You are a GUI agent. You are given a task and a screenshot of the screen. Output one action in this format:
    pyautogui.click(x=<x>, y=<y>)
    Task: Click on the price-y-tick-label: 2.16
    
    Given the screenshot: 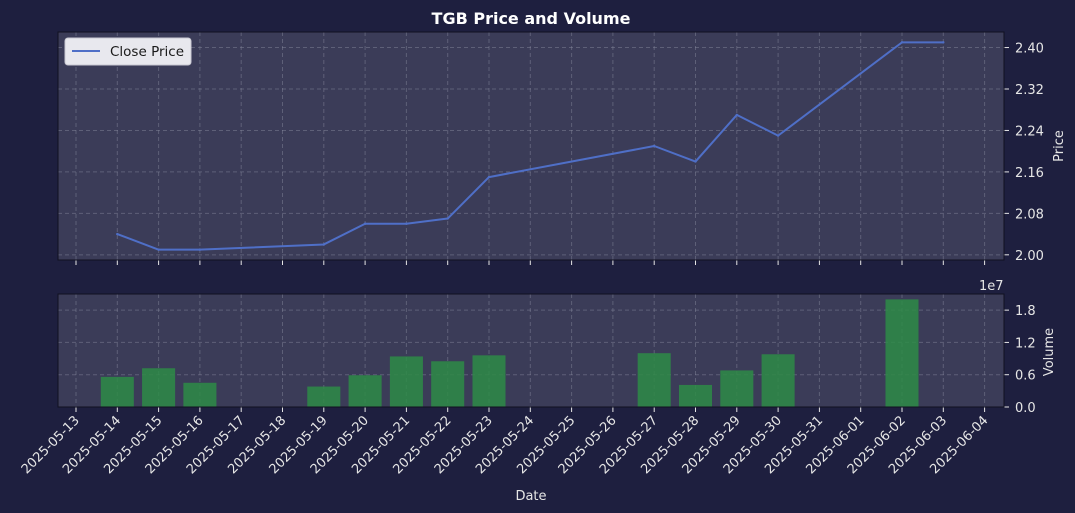 What is the action you would take?
    pyautogui.click(x=1029, y=173)
    